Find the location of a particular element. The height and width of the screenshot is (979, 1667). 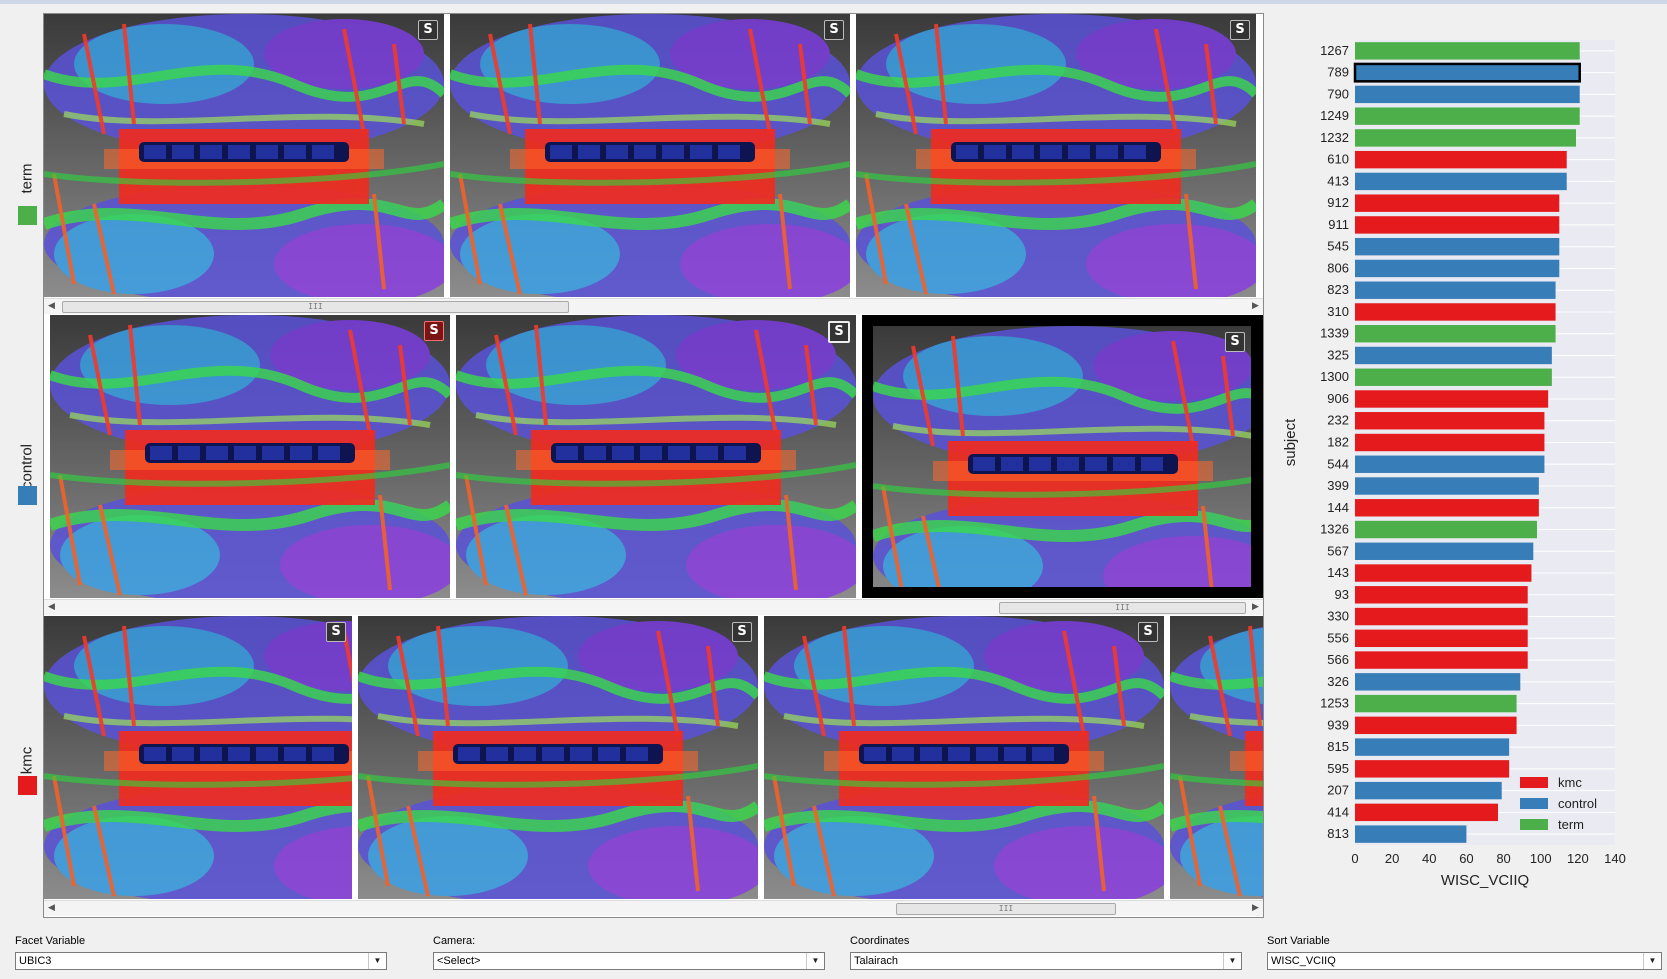

y-tick-label: 815 is located at coordinates (1338, 746).